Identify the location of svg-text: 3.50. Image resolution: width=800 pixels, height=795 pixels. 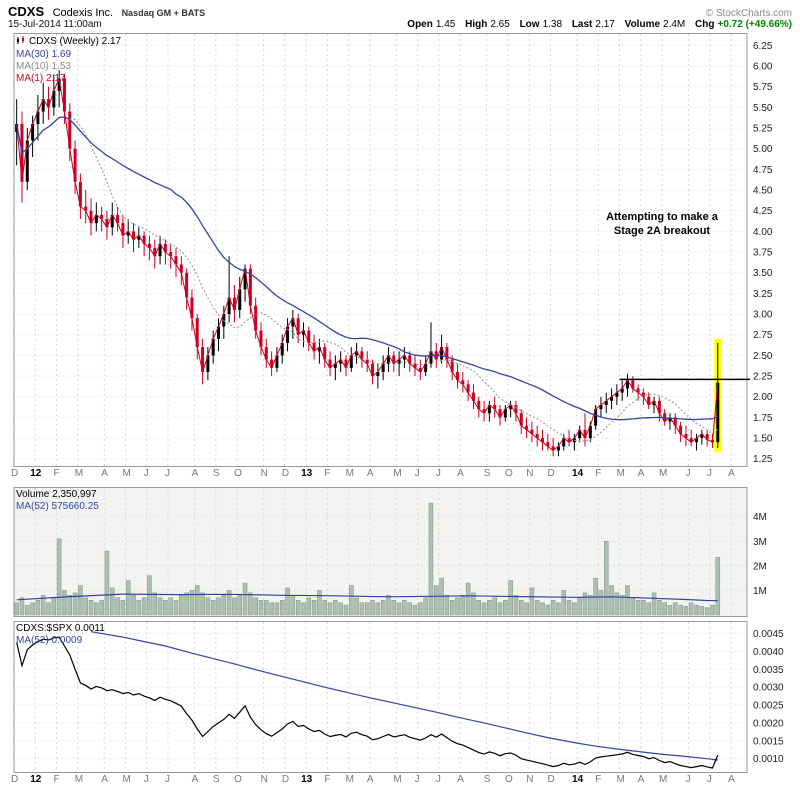
(763, 273).